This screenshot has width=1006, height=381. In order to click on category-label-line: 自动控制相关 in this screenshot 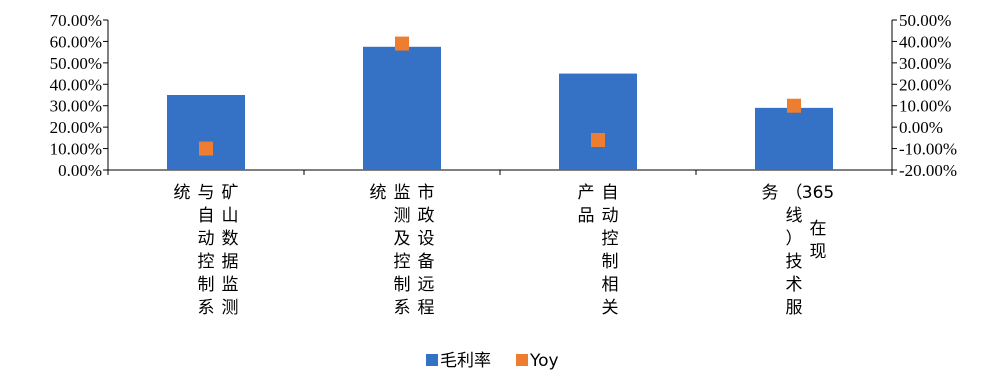, I will do `click(610, 250)`.